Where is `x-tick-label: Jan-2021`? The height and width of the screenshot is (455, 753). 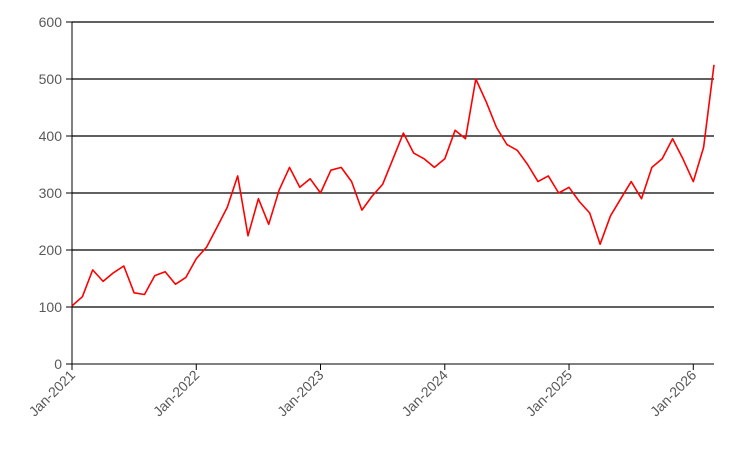
x-tick-label: Jan-2021 is located at coordinates (52, 393).